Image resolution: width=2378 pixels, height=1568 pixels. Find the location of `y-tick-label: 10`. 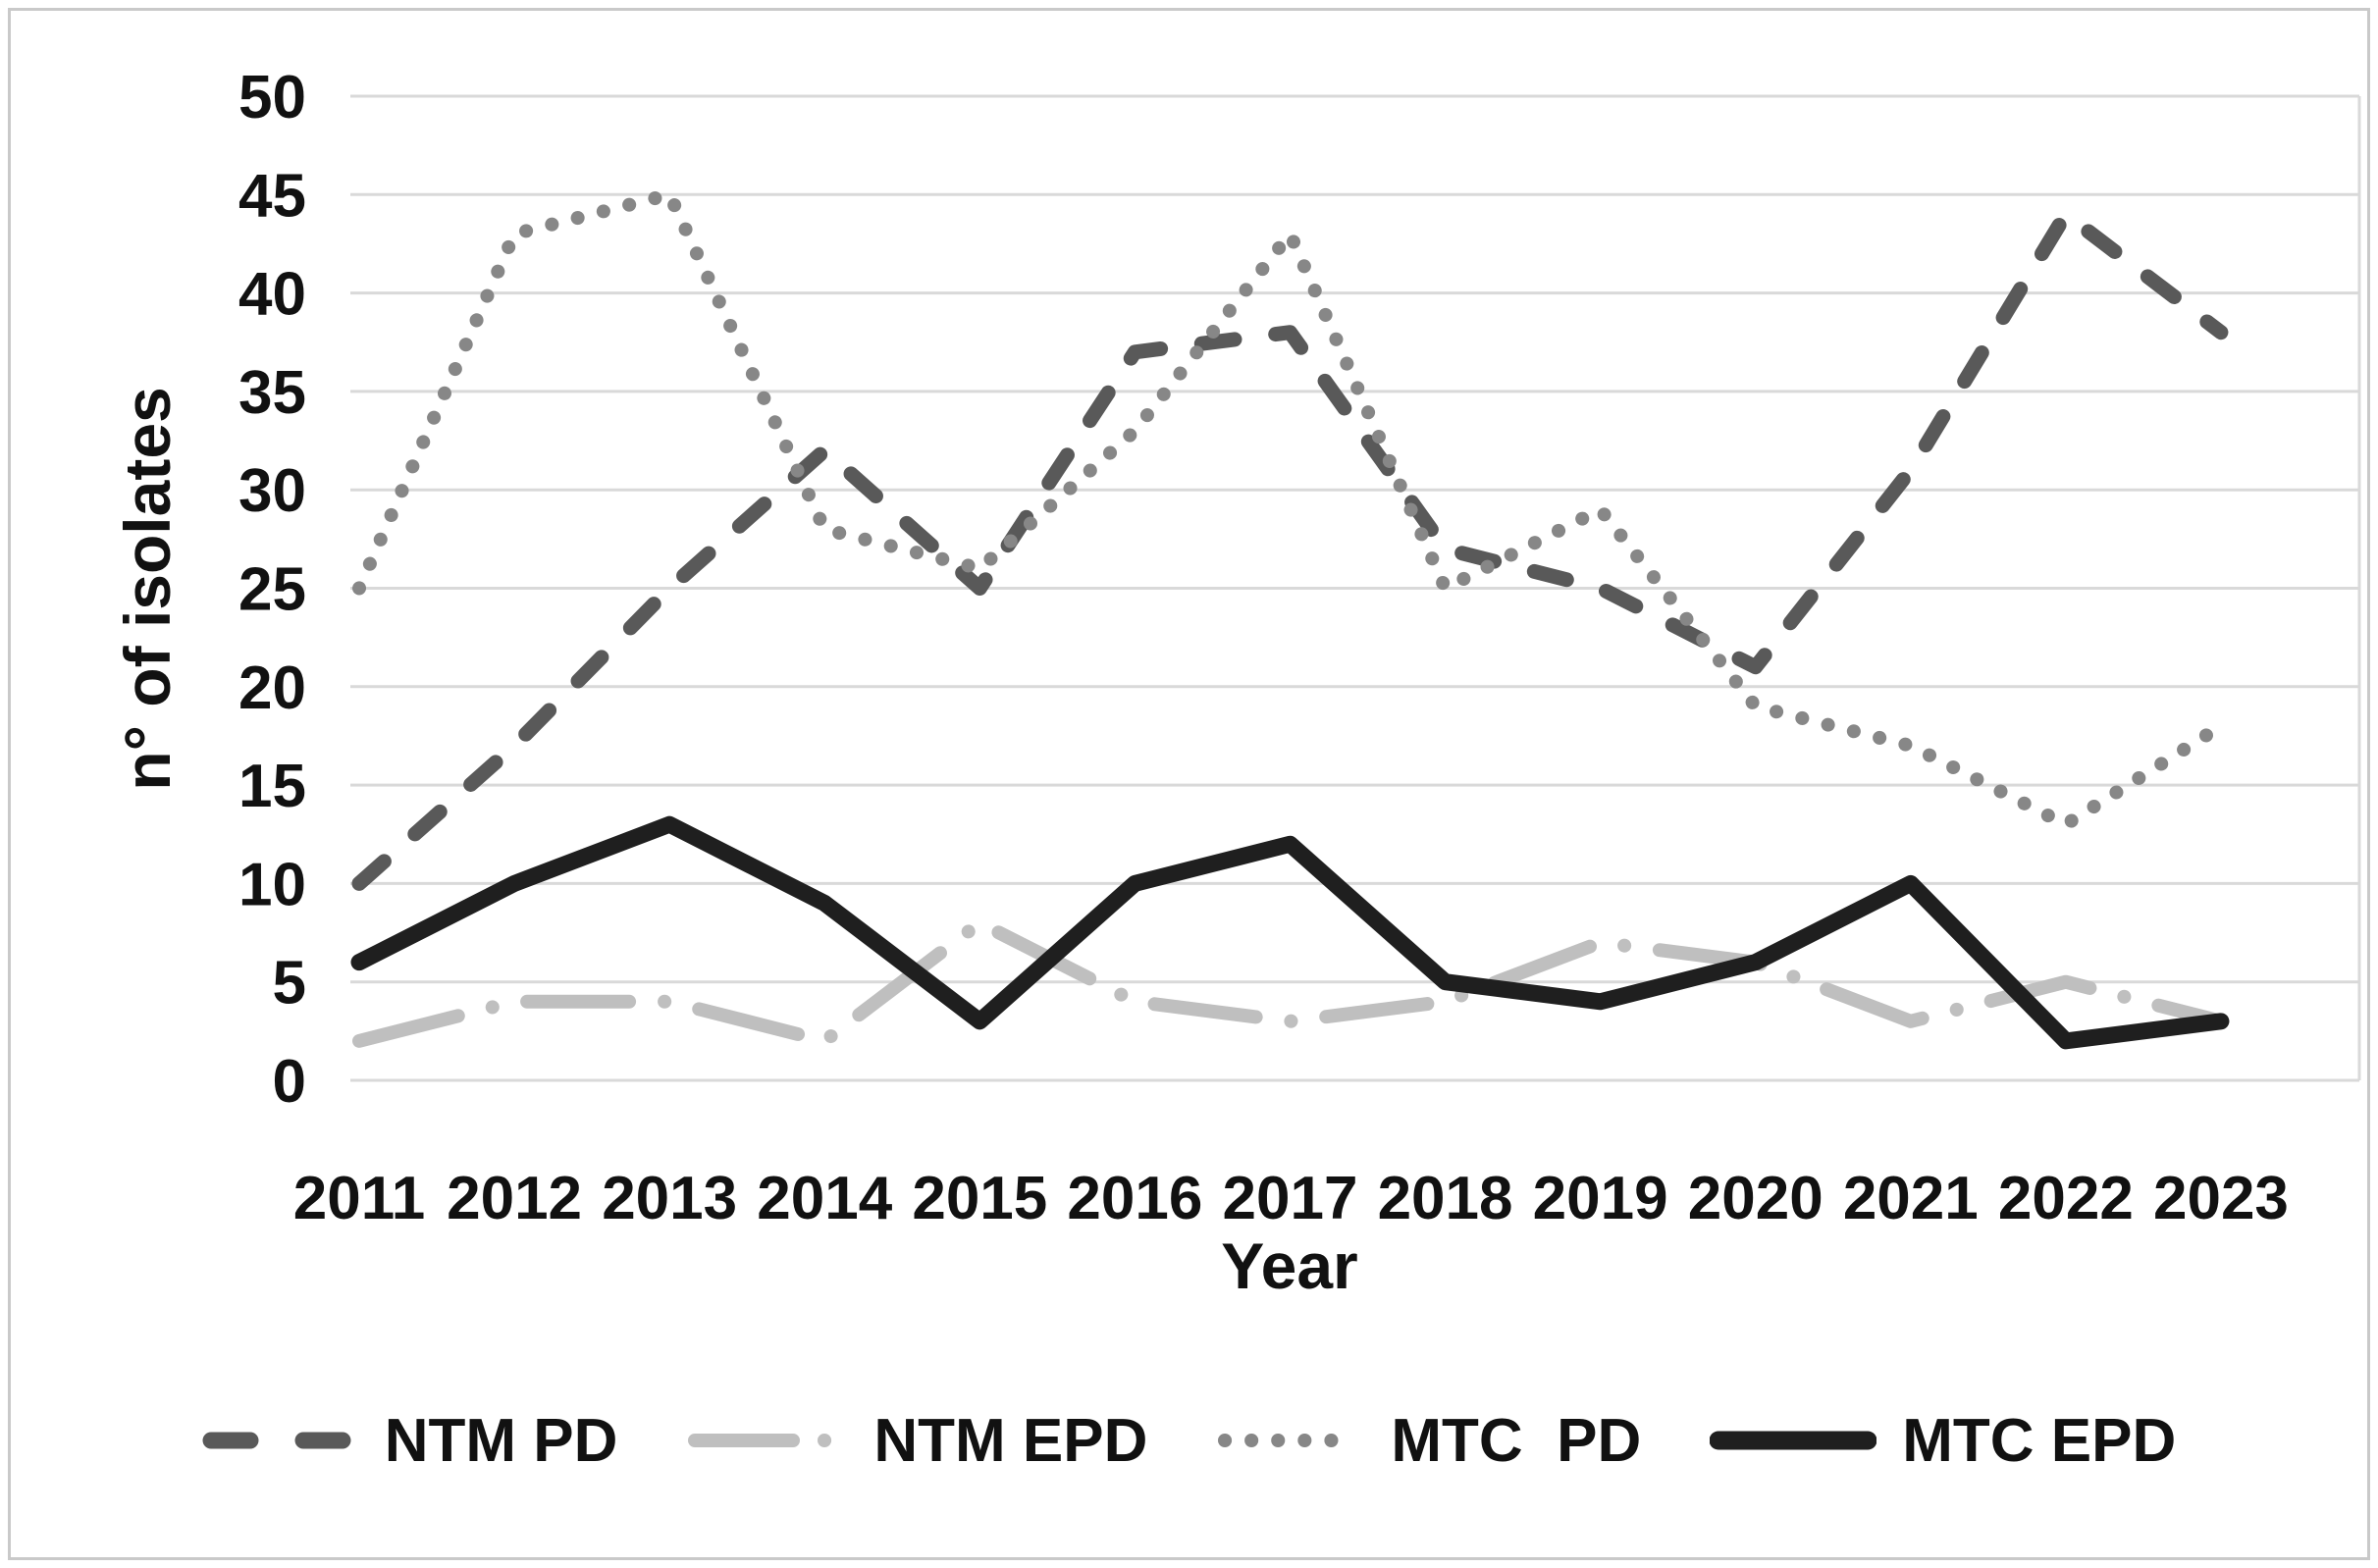

y-tick-label: 10 is located at coordinates (272, 884).